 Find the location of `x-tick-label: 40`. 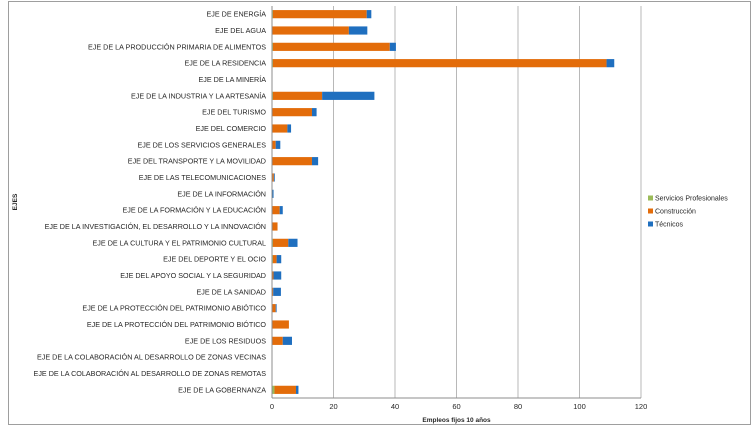

x-tick-label: 40 is located at coordinates (395, 406).